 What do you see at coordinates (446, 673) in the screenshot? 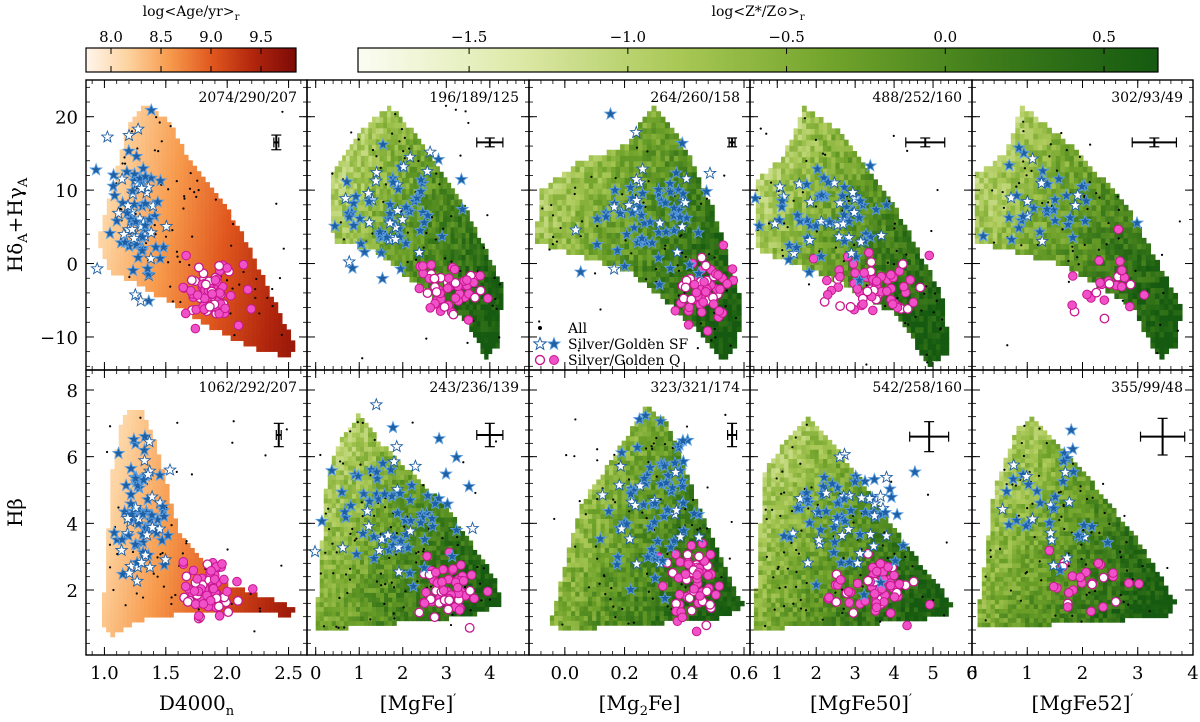
I see `x-tick-label: 3` at bounding box center [446, 673].